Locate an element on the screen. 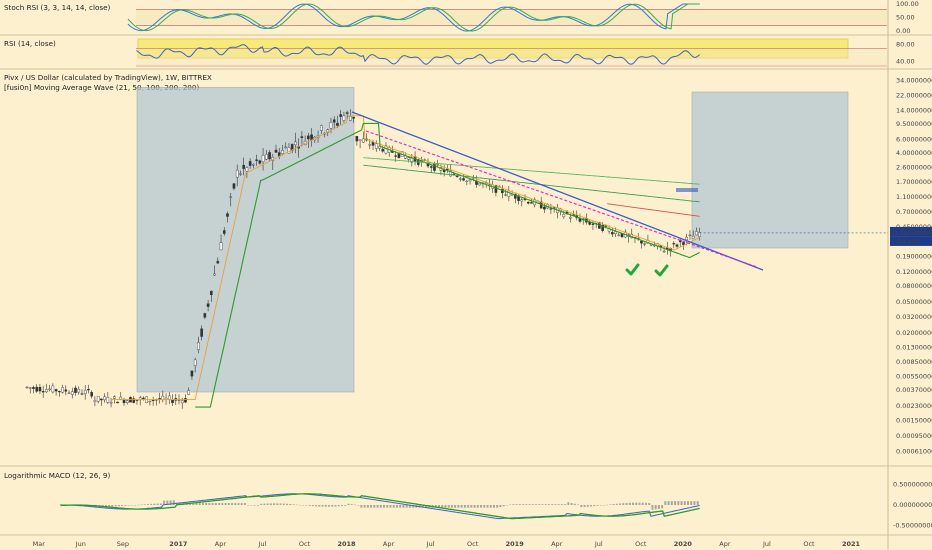 The image size is (932, 550). descending-trendline-blue is located at coordinates (557, 191).